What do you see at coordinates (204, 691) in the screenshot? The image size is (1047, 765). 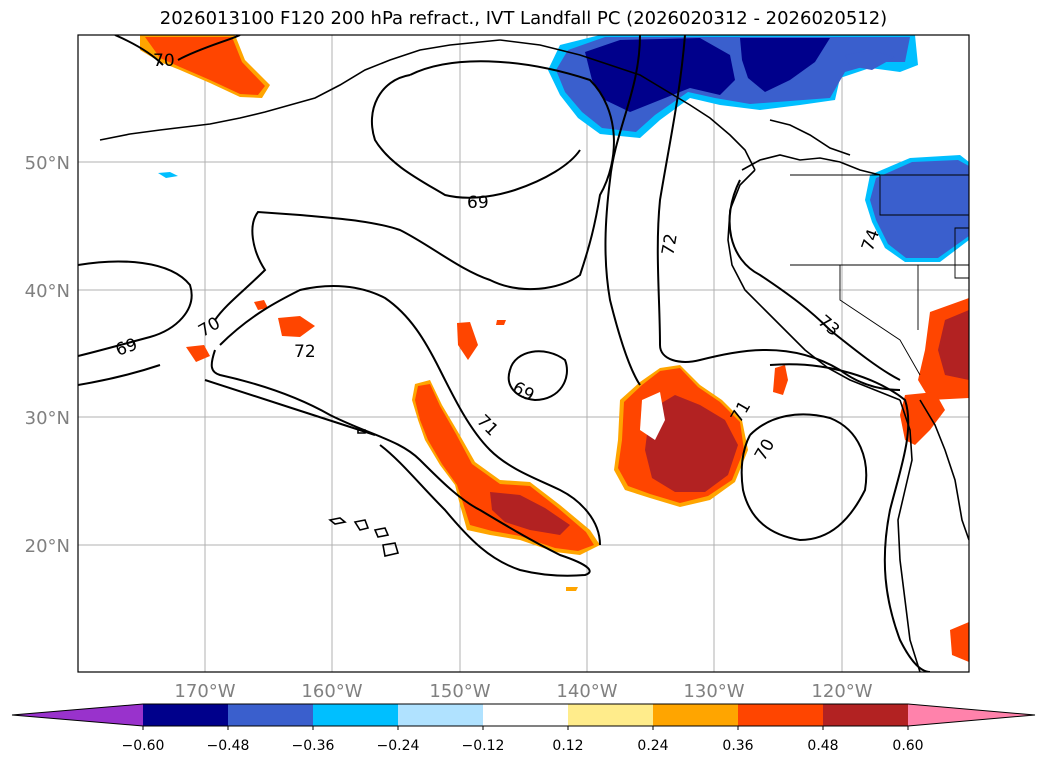 I see `lon-label: 170°W` at bounding box center [204, 691].